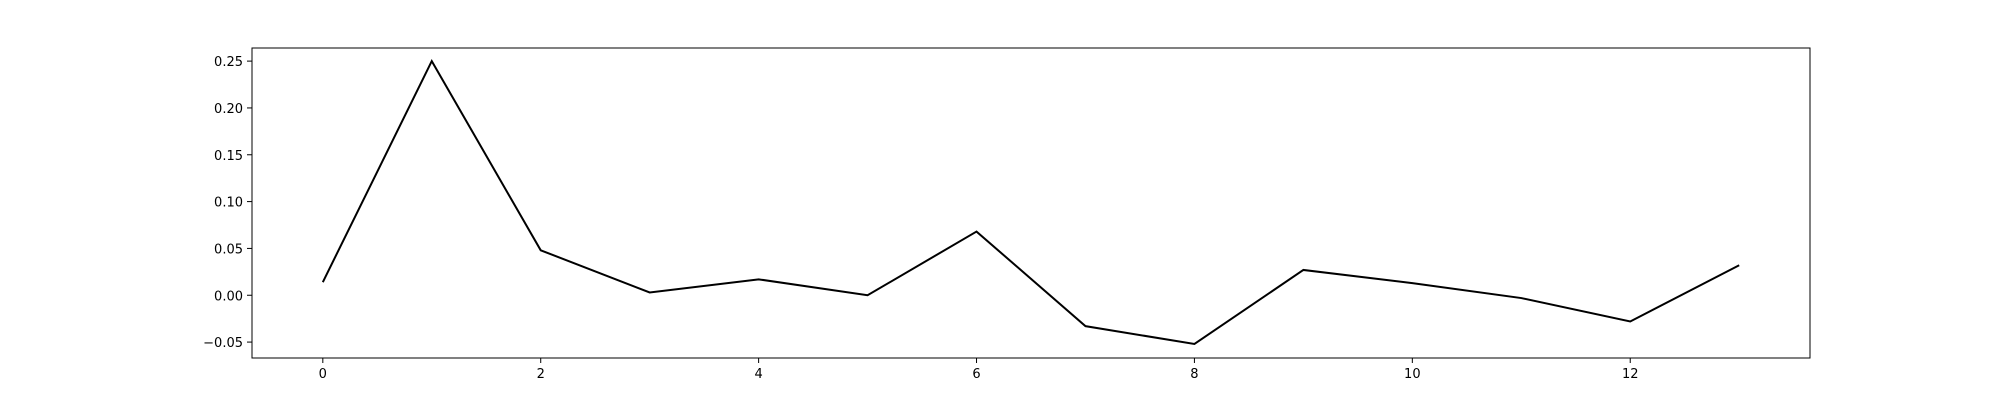 The width and height of the screenshot is (2000, 400). Describe the element at coordinates (541, 374) in the screenshot. I see `x-tick-label: 2` at that location.